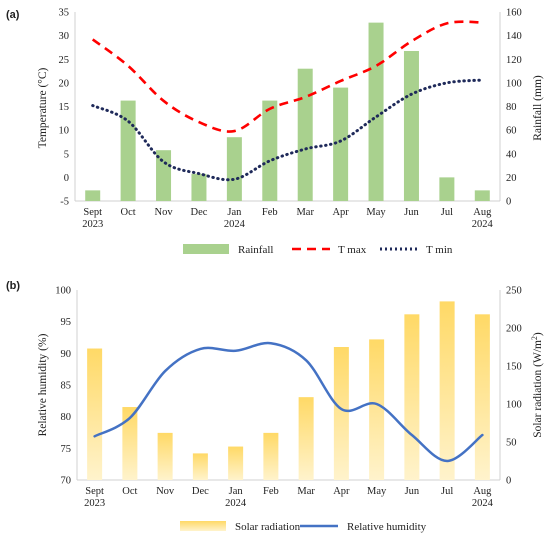 This screenshot has width=550, height=541. I want to click on panel-b-ytick-left: 85, so click(66, 386).